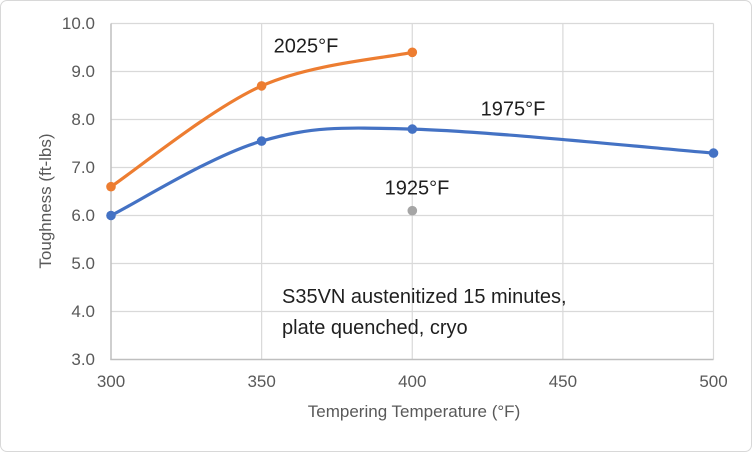  I want to click on x-tick-label: 500, so click(713, 381).